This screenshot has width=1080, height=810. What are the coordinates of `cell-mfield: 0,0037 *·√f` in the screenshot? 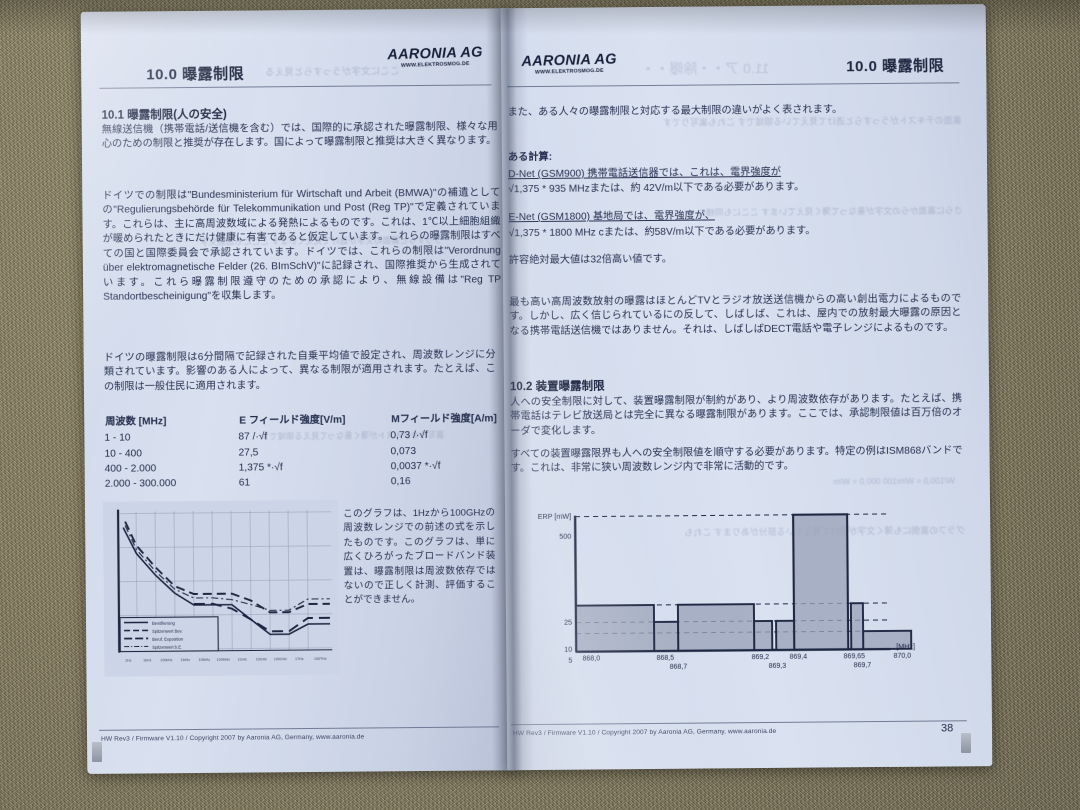 It's located at (415, 466).